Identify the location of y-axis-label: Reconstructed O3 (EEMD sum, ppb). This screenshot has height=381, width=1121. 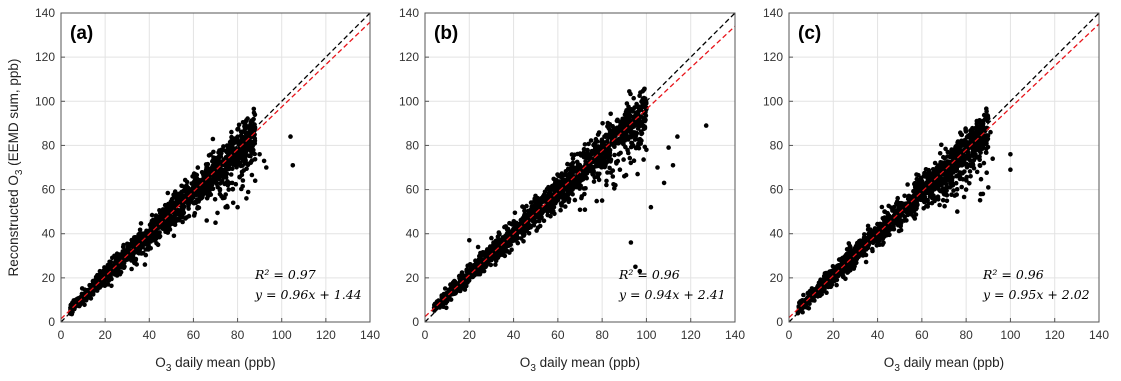
(15, 168).